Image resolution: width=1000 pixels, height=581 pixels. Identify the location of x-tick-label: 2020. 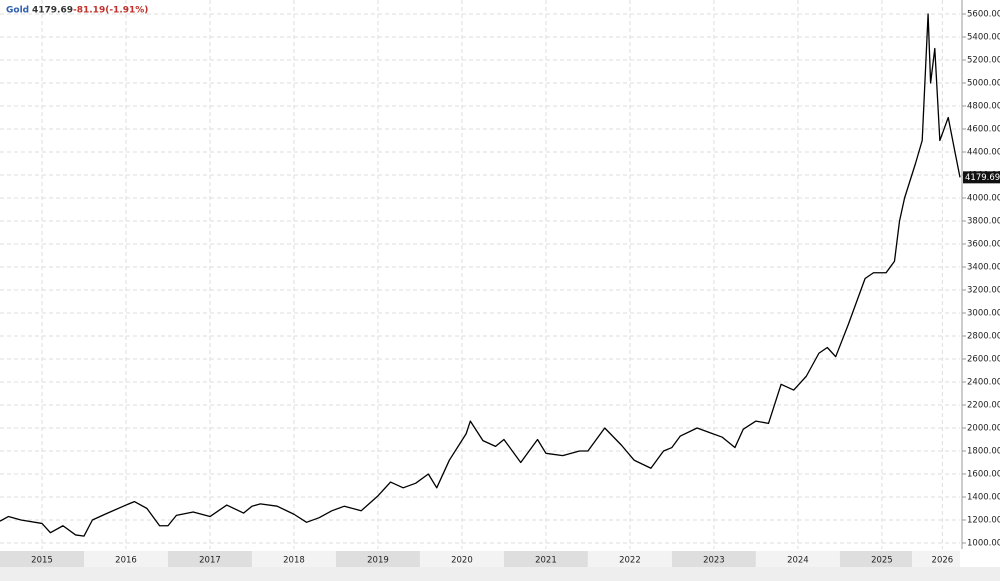
(462, 561).